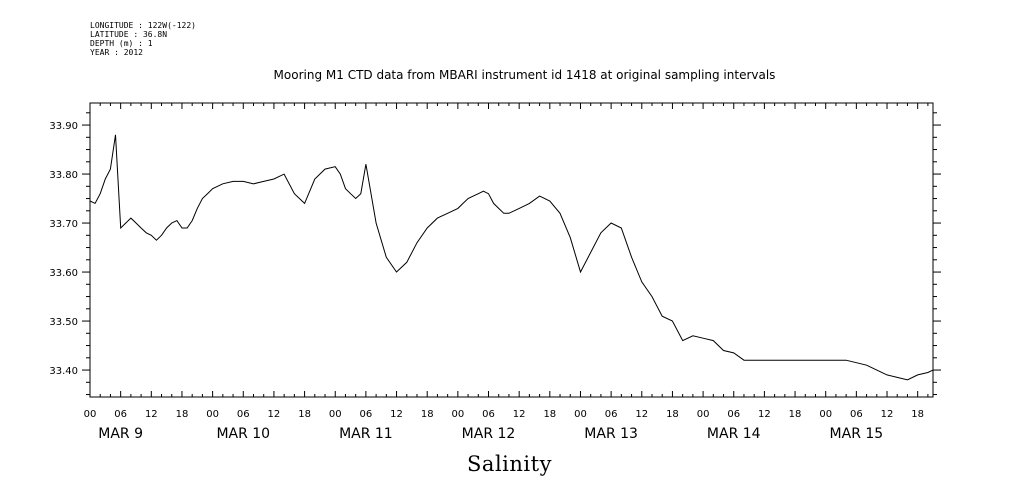  I want to click on day-label: MAR 9, so click(120, 434).